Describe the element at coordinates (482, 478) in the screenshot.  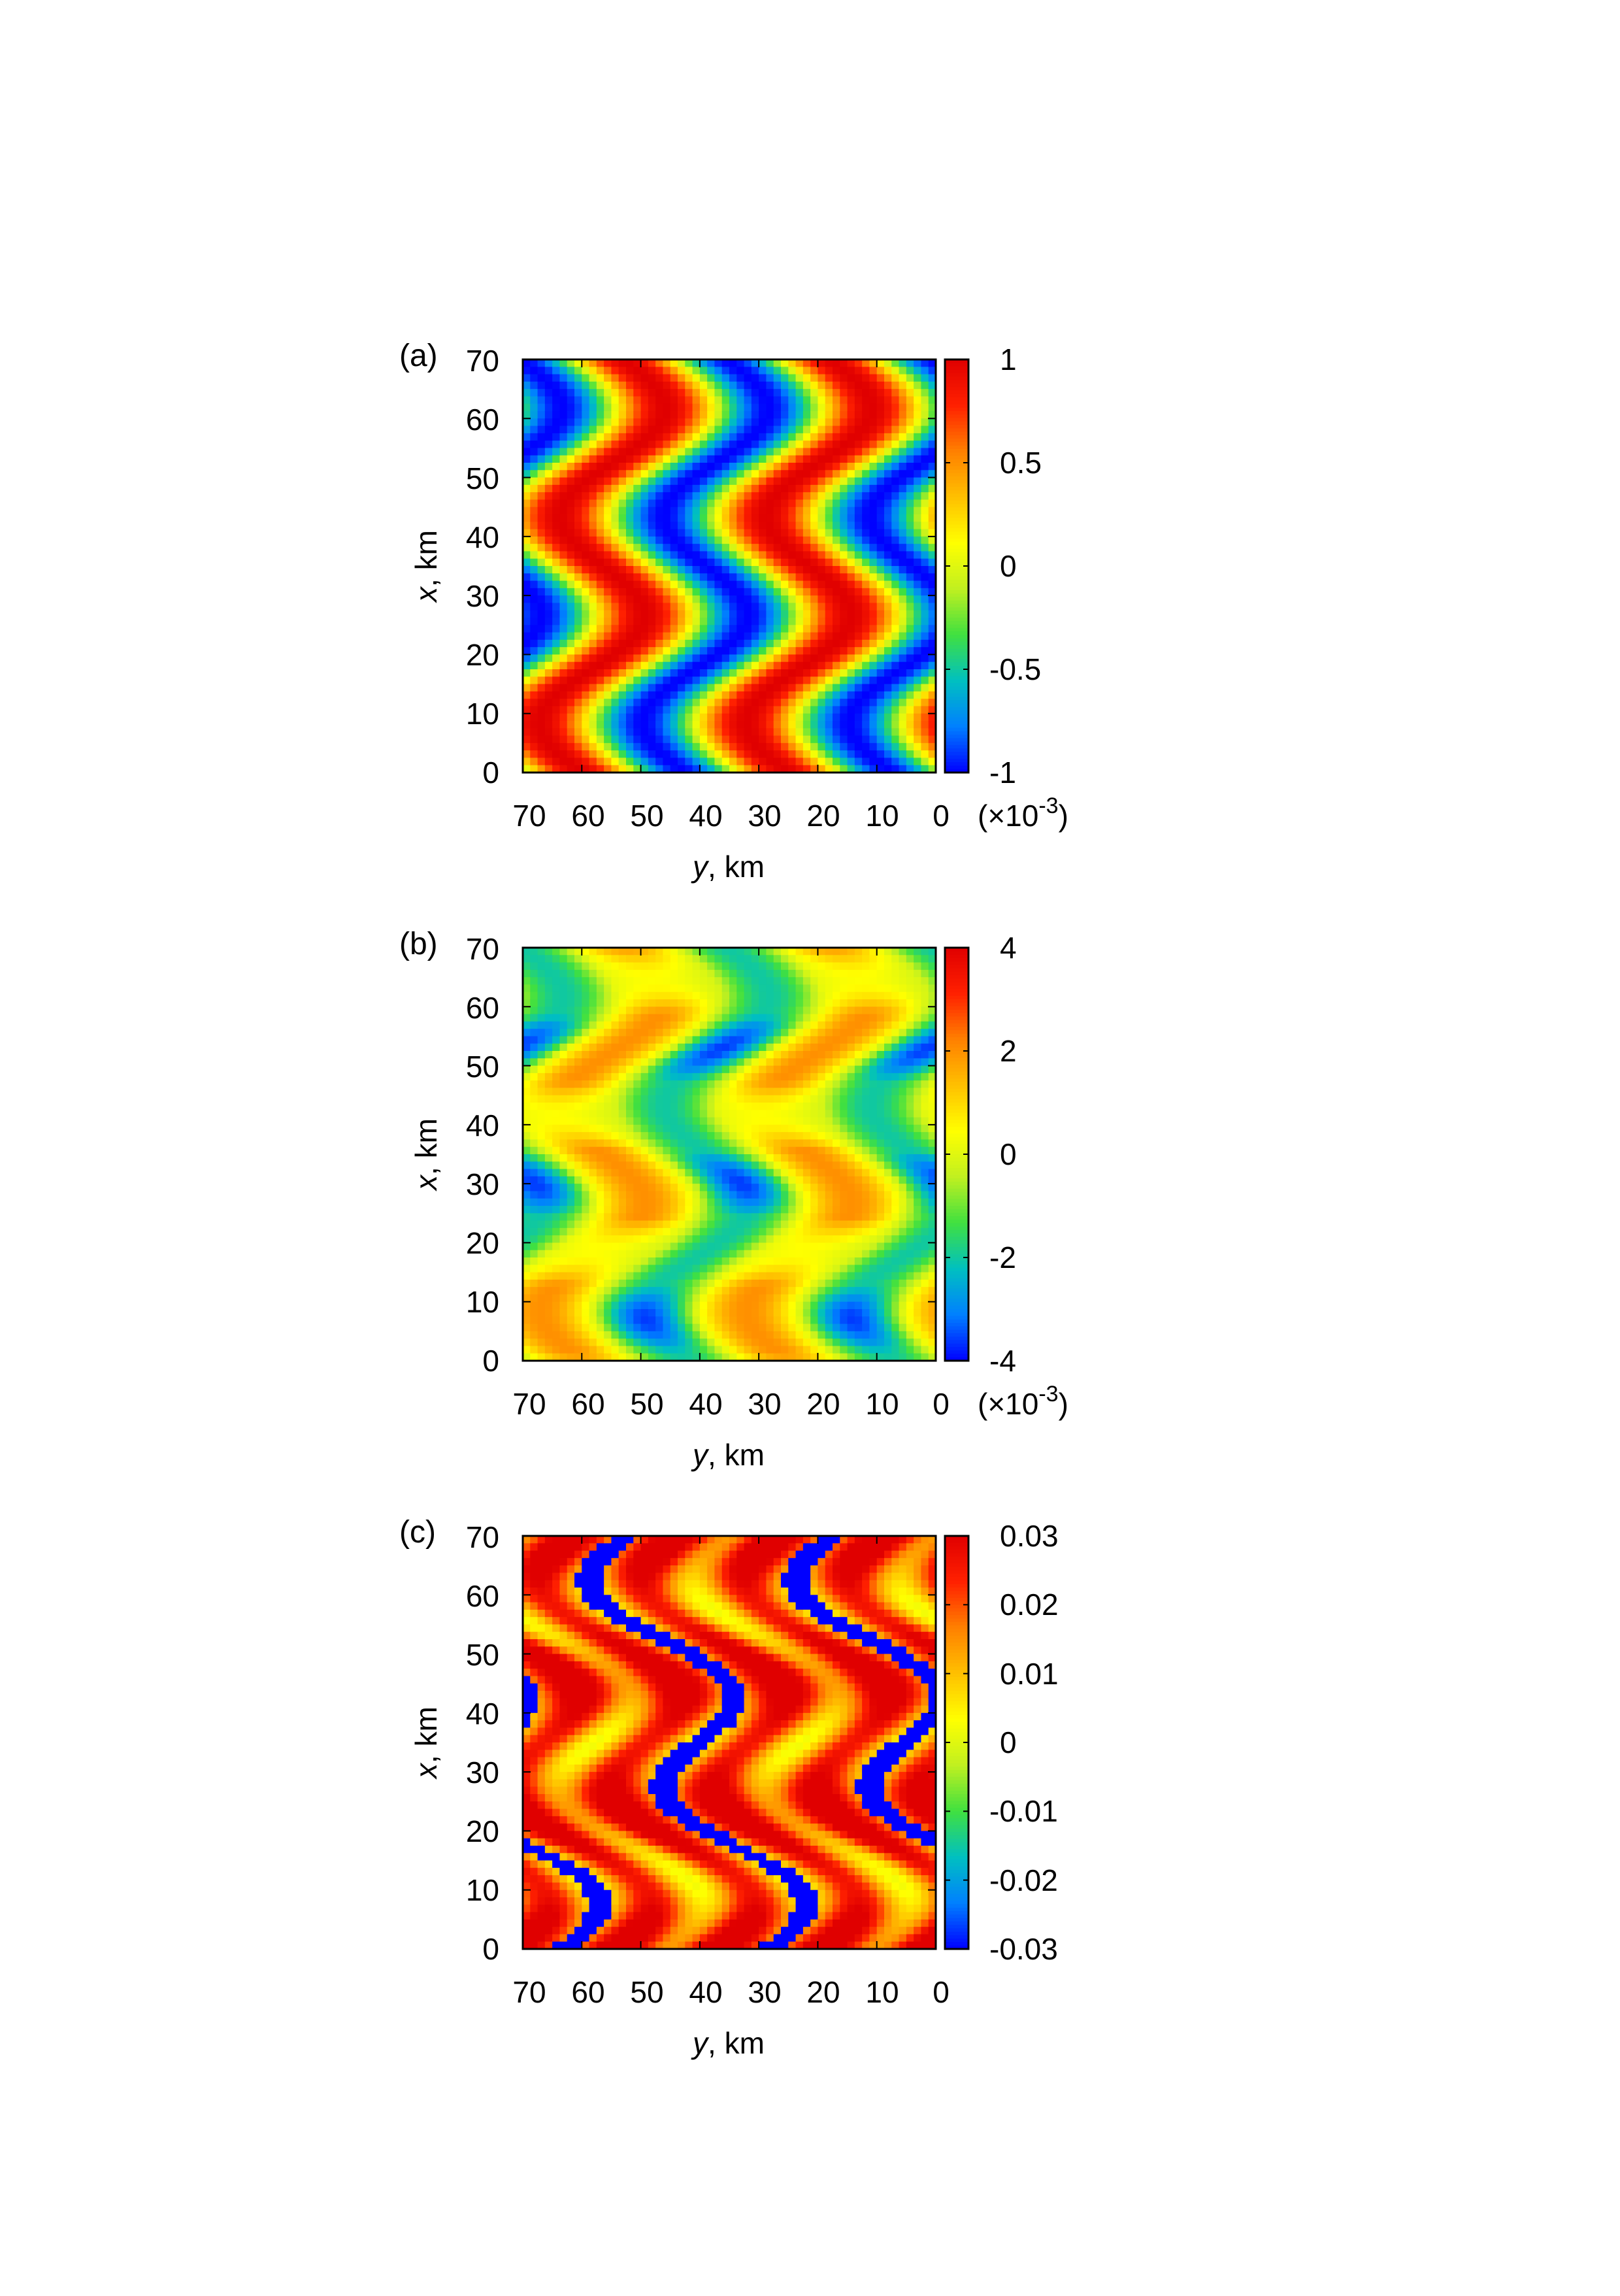
I see `y-tick-label: 50` at that location.